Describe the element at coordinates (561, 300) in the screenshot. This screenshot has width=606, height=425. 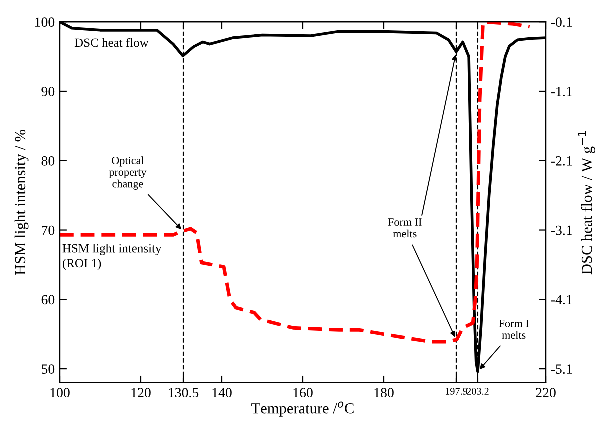
I see `y2-tick-label: -4.1` at that location.